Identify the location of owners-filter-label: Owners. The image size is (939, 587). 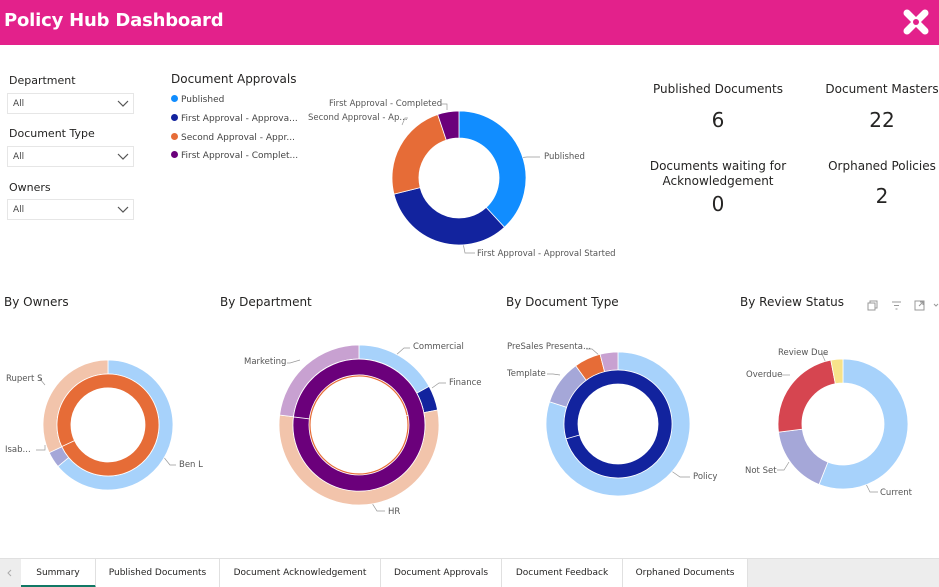
(30, 187).